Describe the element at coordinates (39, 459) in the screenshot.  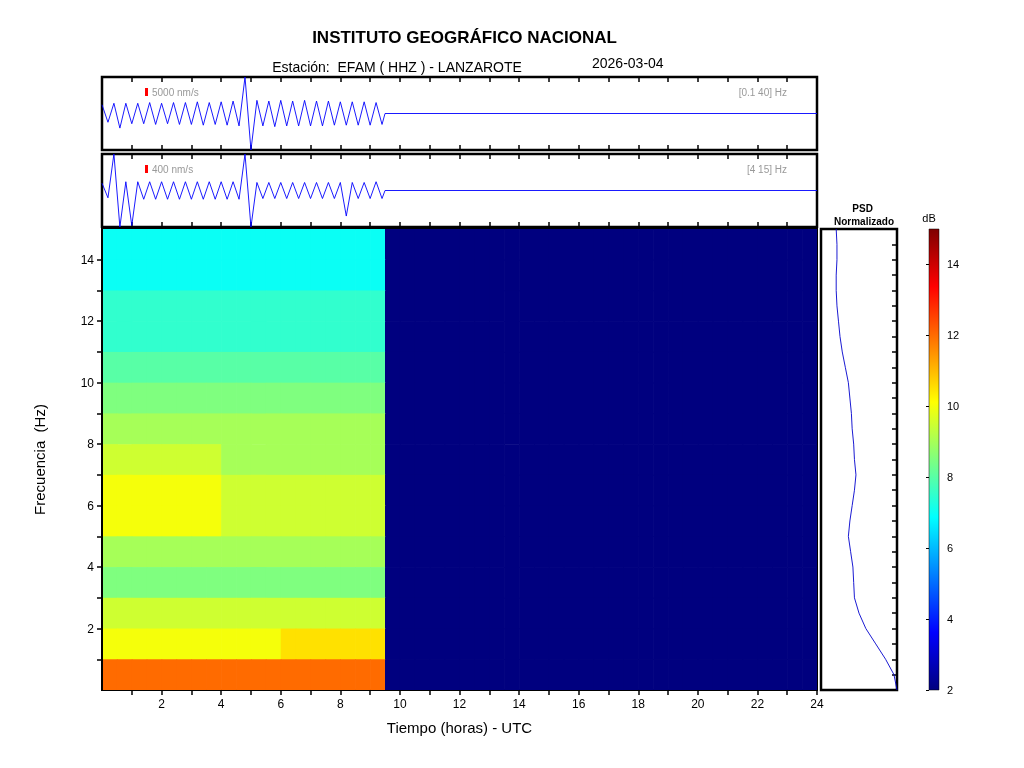
I see `y-axis-title: Frecuencia (Hz)` at that location.